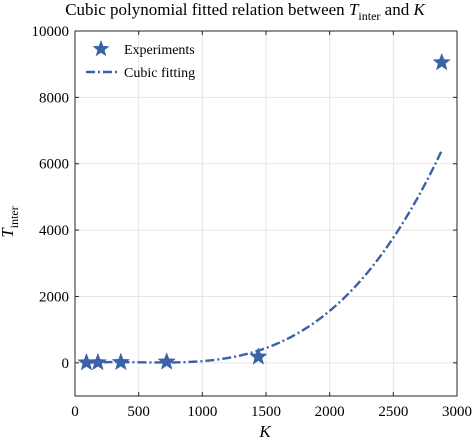 The height and width of the screenshot is (440, 474). What do you see at coordinates (51, 32) in the screenshot?
I see `y-tick-label: 10000` at bounding box center [51, 32].